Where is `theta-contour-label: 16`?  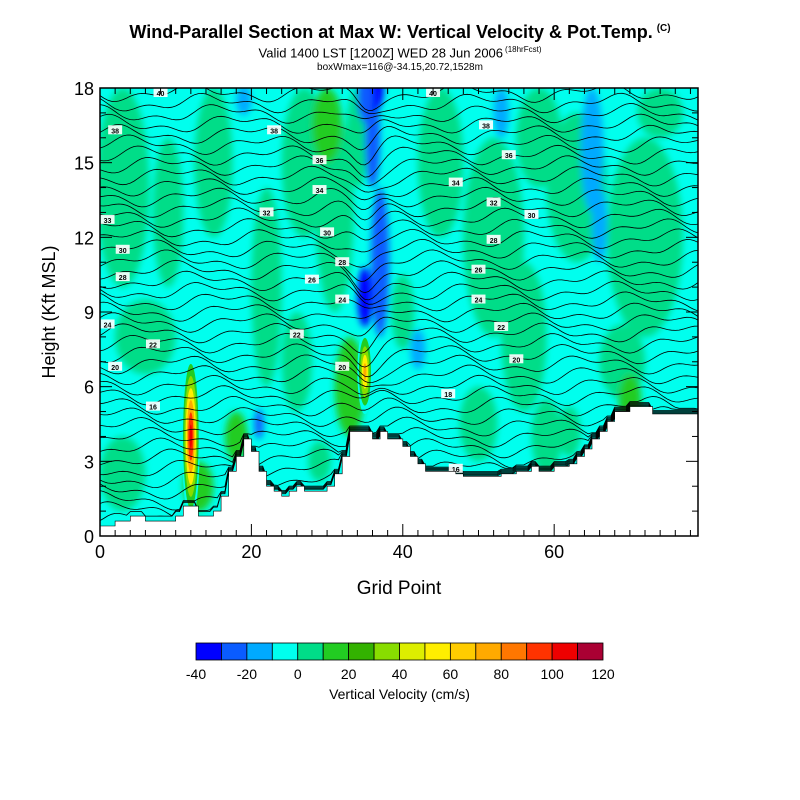 theta-contour-label: 16 is located at coordinates (152, 406).